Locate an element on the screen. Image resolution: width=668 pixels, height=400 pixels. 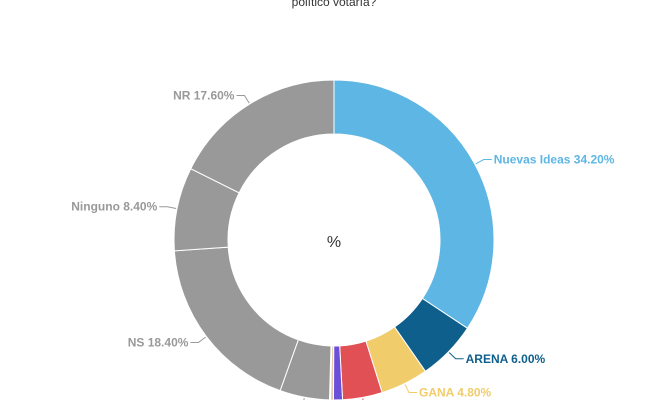
center-label: % is located at coordinates (334, 242).